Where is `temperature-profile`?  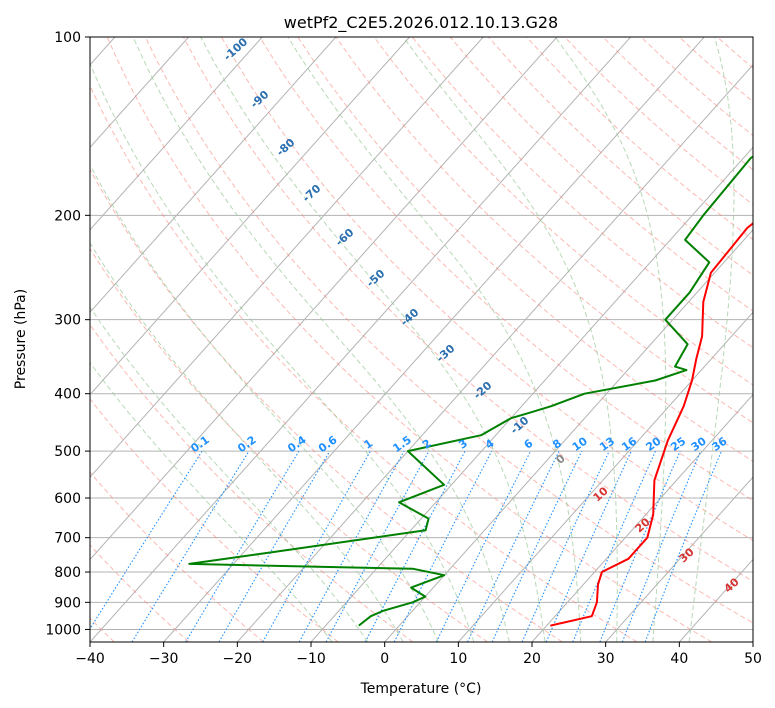
temperature-profile is located at coordinates (651, 424).